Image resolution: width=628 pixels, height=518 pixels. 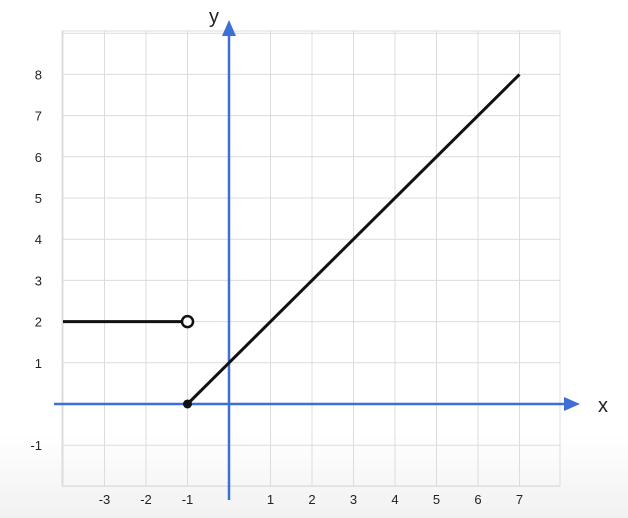 What do you see at coordinates (105, 499) in the screenshot?
I see `x-tick-label: -3` at bounding box center [105, 499].